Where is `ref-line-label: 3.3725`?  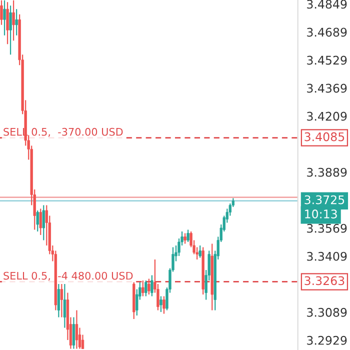
ref-line-label: 3.3725 is located at coordinates (324, 199).